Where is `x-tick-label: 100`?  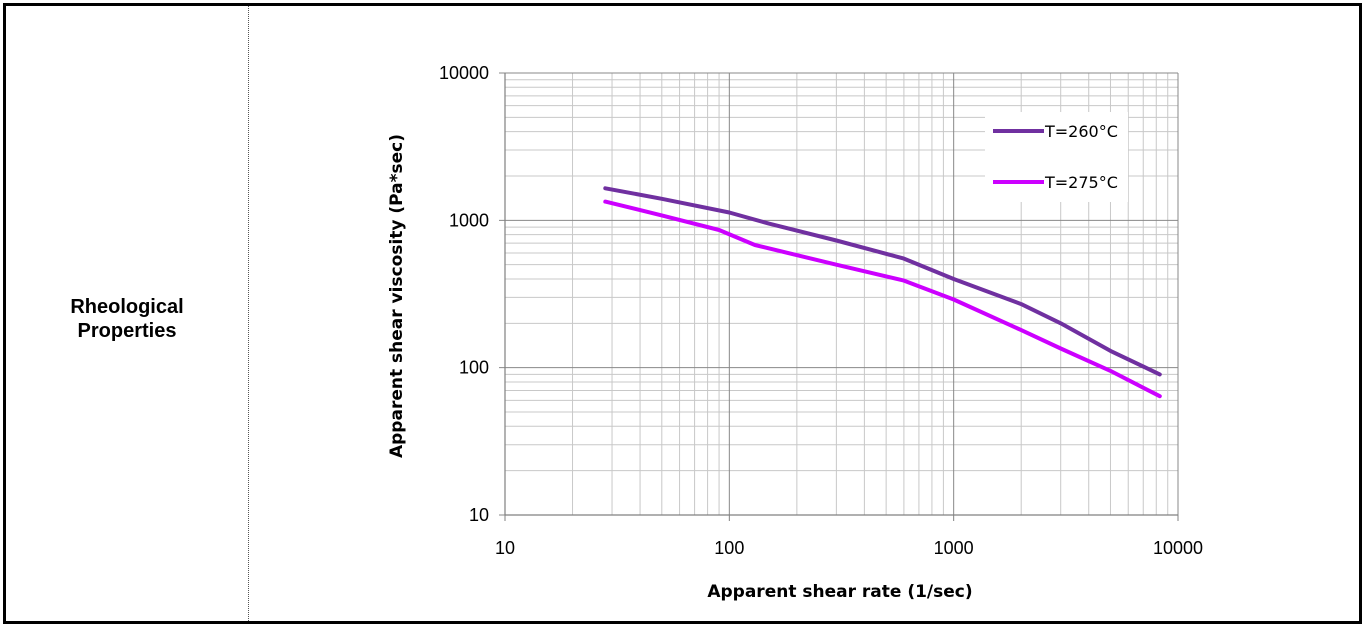
x-tick-label: 100 is located at coordinates (729, 548).